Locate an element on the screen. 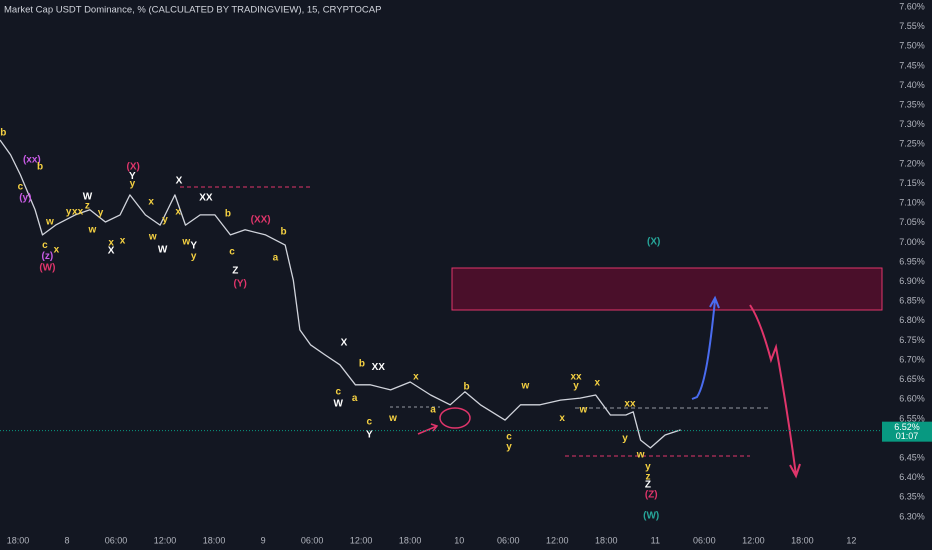 The height and width of the screenshot is (550, 932). y-tick-label: 7.05% is located at coordinates (912, 222).